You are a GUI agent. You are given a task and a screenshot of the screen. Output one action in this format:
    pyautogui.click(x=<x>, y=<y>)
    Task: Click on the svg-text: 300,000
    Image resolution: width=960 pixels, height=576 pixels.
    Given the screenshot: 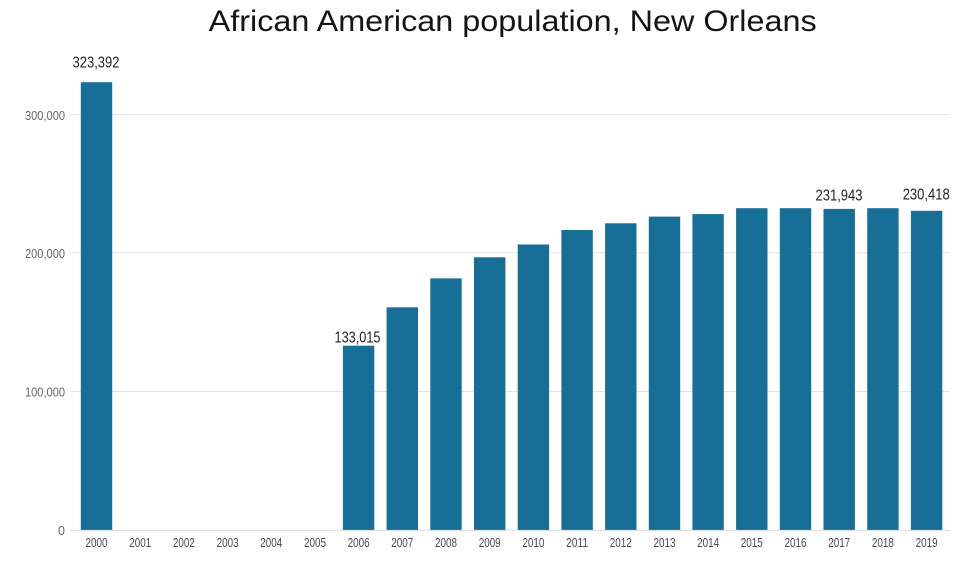 What is the action you would take?
    pyautogui.click(x=45, y=116)
    